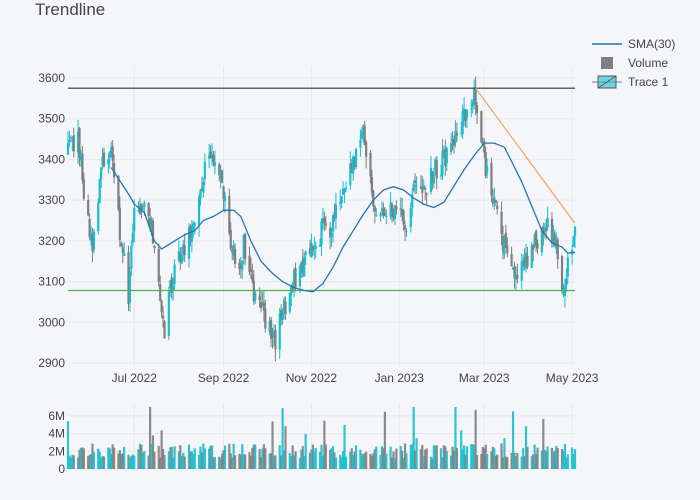 This screenshot has width=700, height=500. What do you see at coordinates (51, 78) in the screenshot?
I see `price-y-tick-label: 3600` at bounding box center [51, 78].